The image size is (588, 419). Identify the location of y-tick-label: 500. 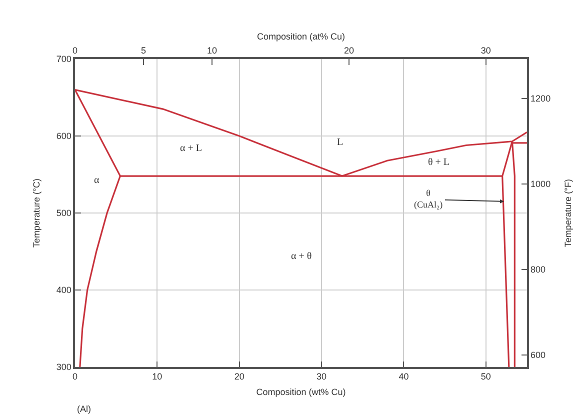
(64, 213).